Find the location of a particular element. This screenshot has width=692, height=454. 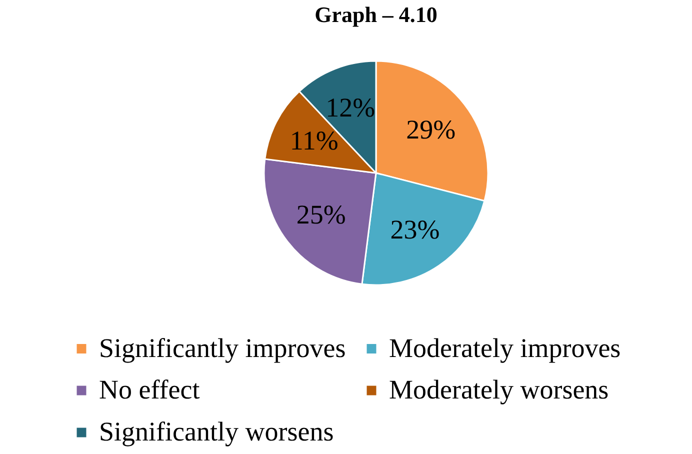

chart-title: Graph – 4.10 is located at coordinates (376, 14).